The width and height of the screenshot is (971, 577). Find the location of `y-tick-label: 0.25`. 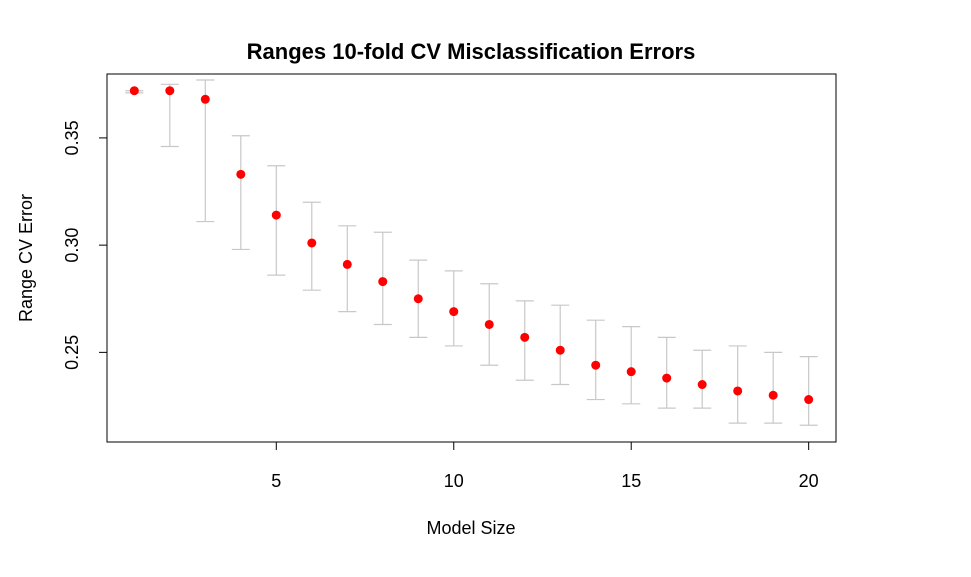

y-tick-label: 0.25 is located at coordinates (72, 352).